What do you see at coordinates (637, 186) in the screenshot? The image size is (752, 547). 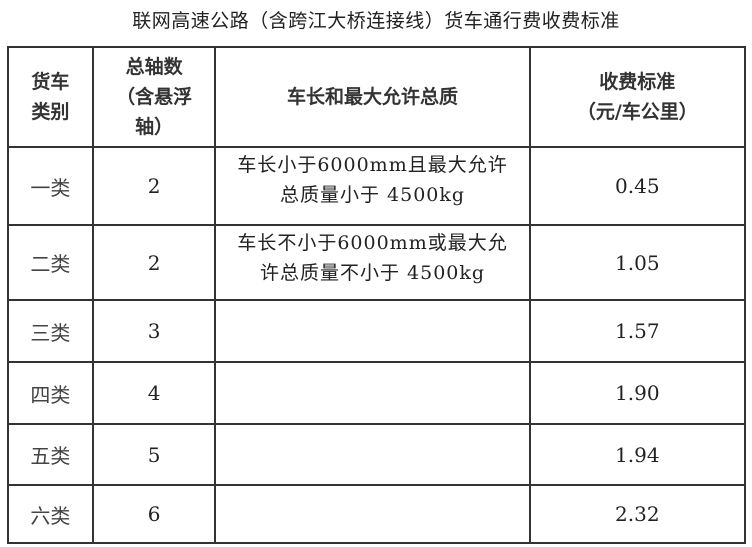 I see `rate-cell: 0.45` at bounding box center [637, 186].